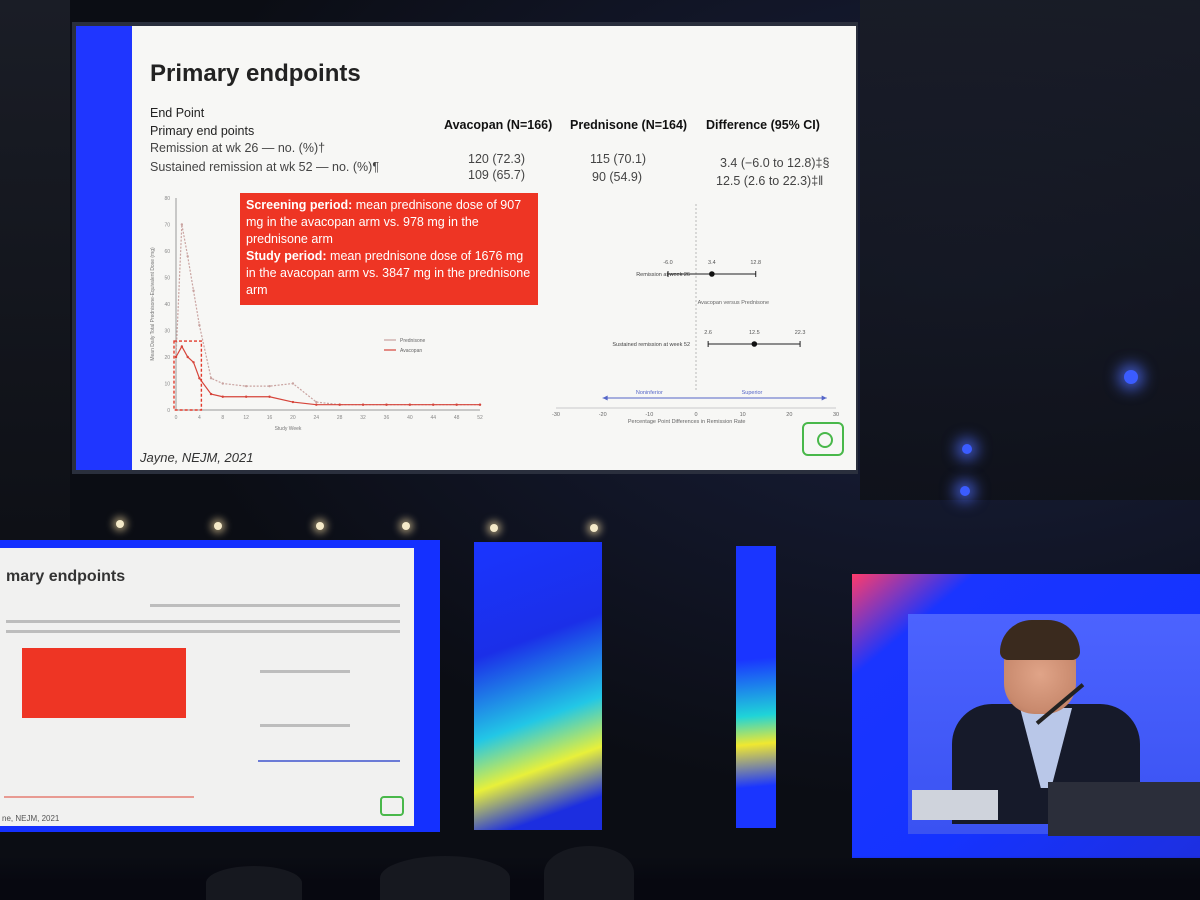  Describe the element at coordinates (327, 375) in the screenshot. I see `series-line-avacopan` at that location.